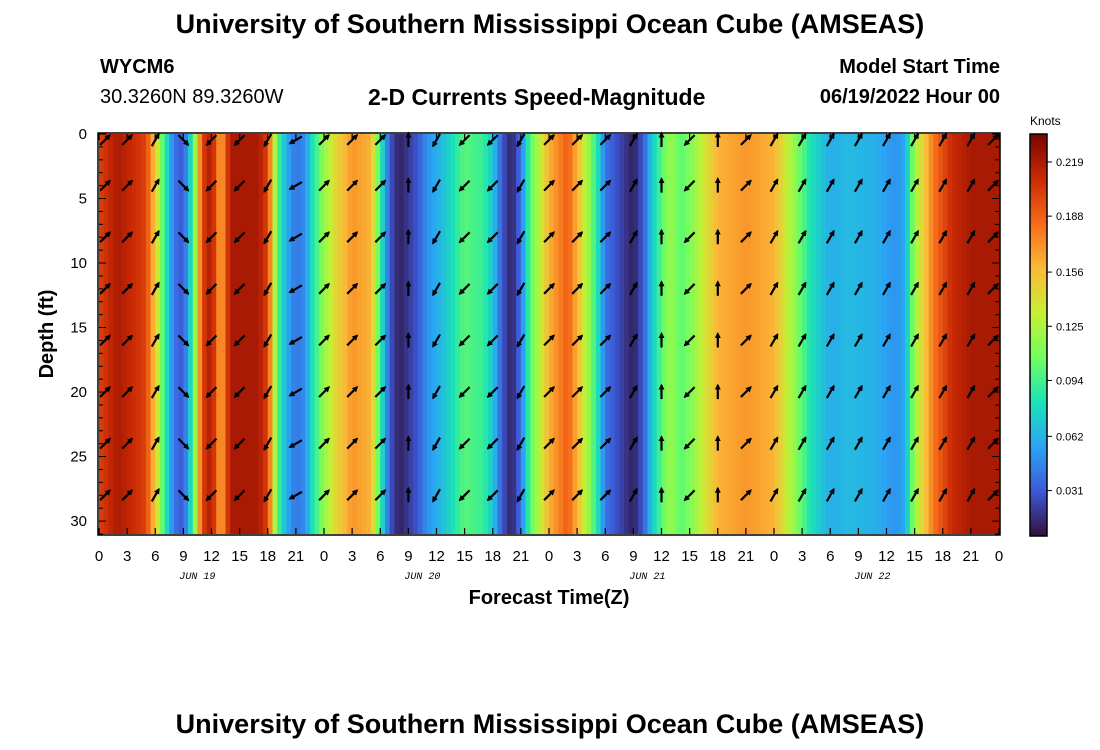  What do you see at coordinates (211, 556) in the screenshot?
I see `x-tick-label: 12` at bounding box center [211, 556].